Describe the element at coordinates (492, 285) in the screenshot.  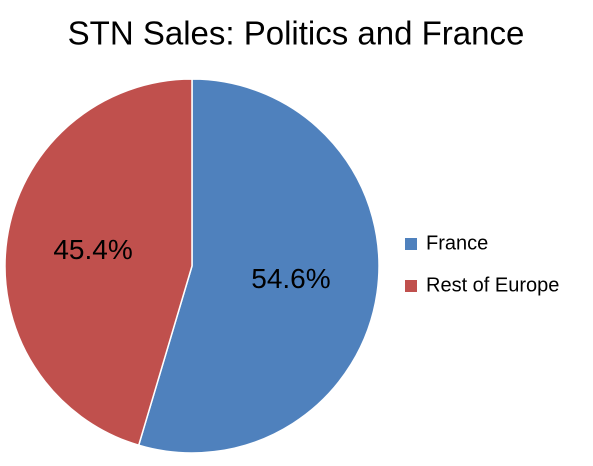
I see `legend-label: Rest of Europe` at that location.